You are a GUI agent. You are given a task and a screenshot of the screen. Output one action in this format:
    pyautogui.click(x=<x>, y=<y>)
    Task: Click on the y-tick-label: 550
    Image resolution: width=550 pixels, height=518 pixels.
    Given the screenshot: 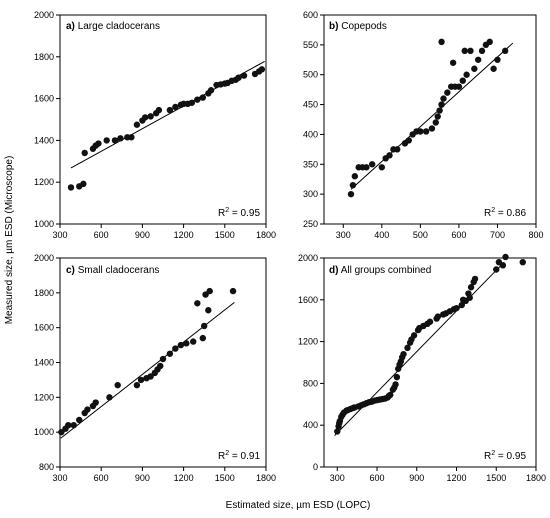 What is the action you would take?
    pyautogui.click(x=310, y=45)
    